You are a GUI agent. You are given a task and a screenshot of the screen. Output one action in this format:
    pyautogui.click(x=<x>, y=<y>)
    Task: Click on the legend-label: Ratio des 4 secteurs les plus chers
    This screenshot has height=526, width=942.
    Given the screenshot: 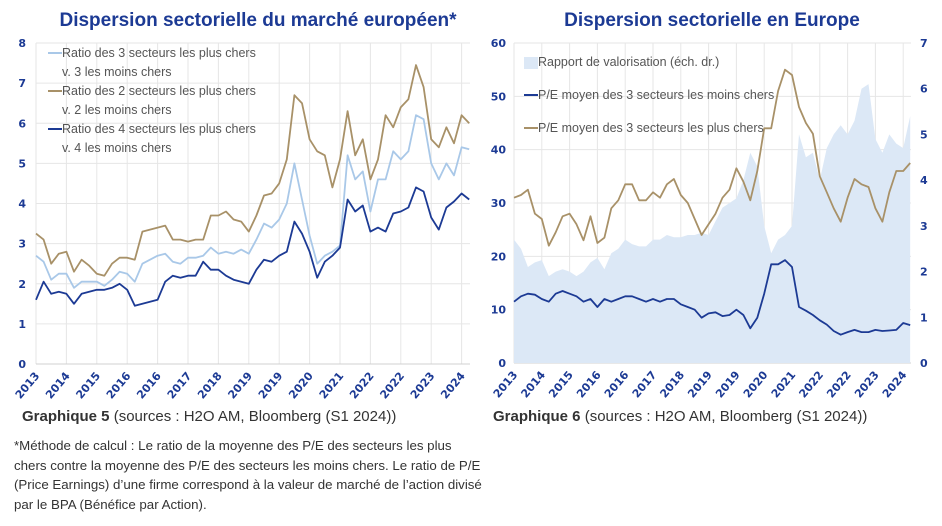 What is the action you would take?
    pyautogui.click(x=159, y=129)
    